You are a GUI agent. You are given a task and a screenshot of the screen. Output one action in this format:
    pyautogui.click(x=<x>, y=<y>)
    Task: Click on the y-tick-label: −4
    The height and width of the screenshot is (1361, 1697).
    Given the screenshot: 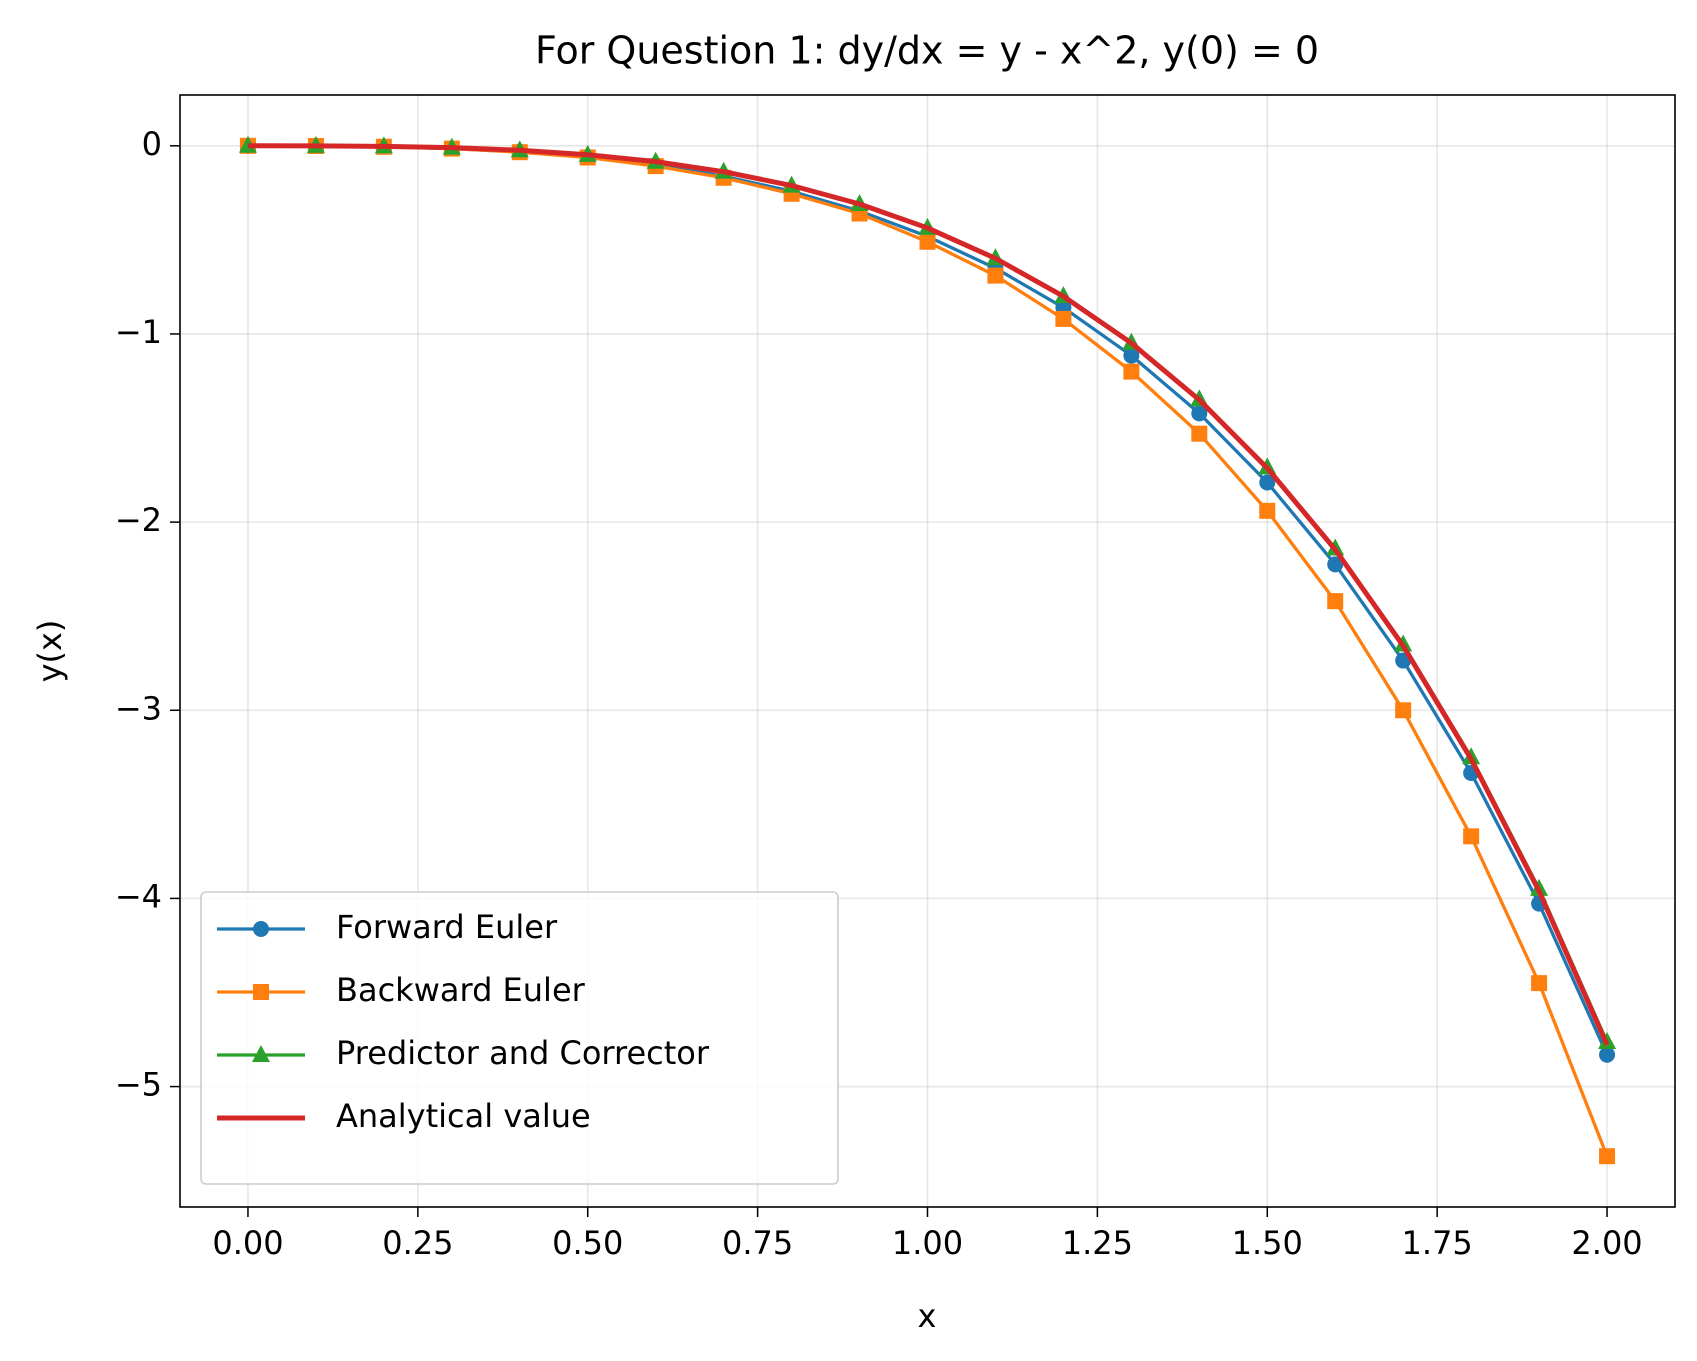 What is the action you would take?
    pyautogui.click(x=138, y=896)
    